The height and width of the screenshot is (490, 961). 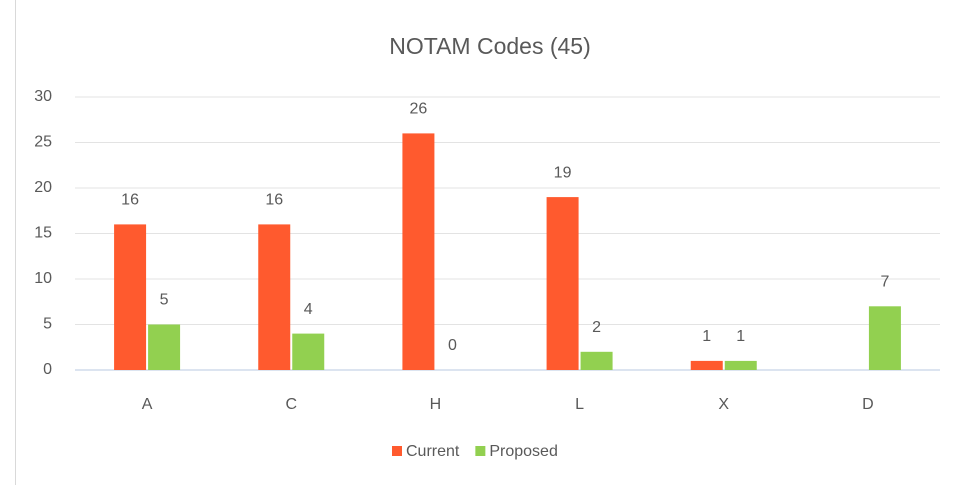 I want to click on y-tick-label: 25, so click(x=43, y=142).